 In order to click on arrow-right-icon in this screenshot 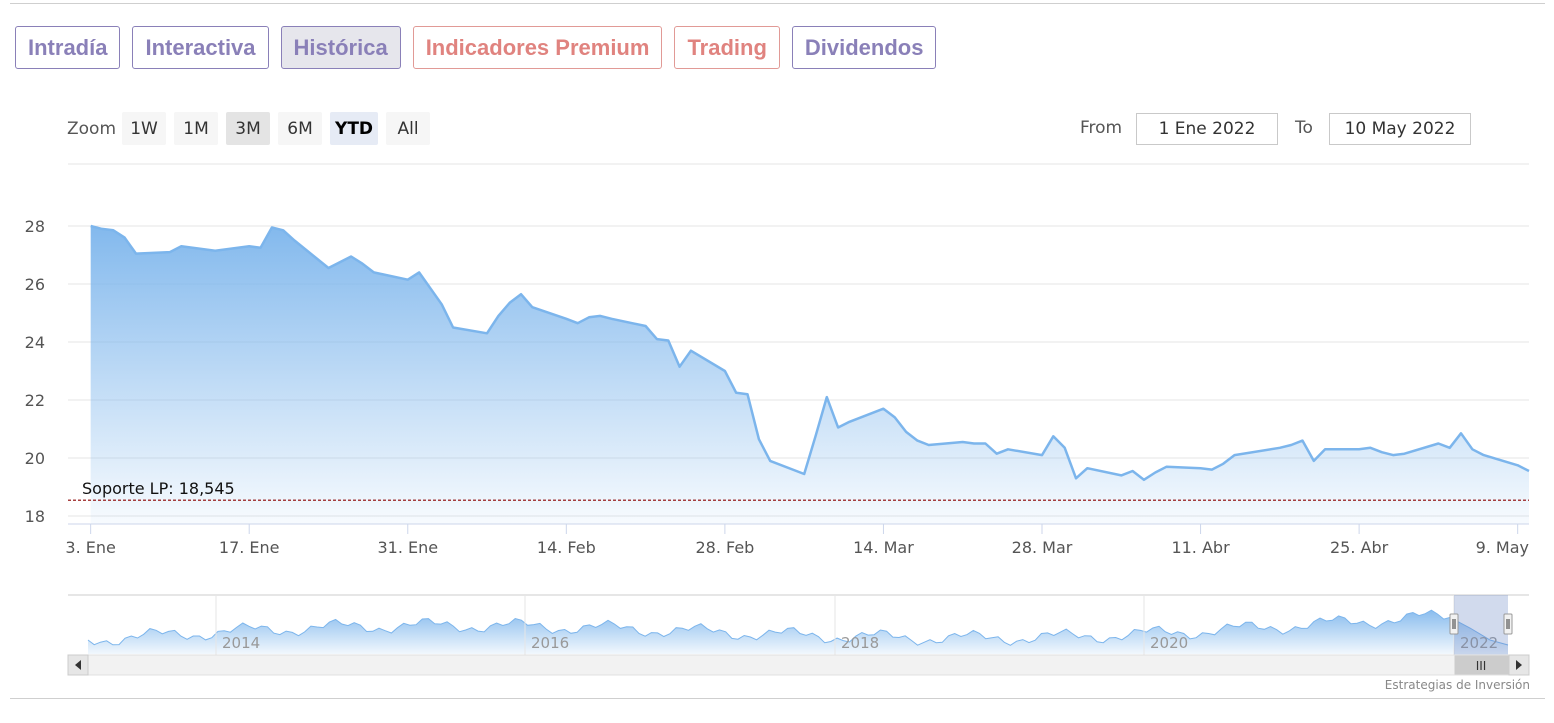, I will do `click(1519, 665)`.